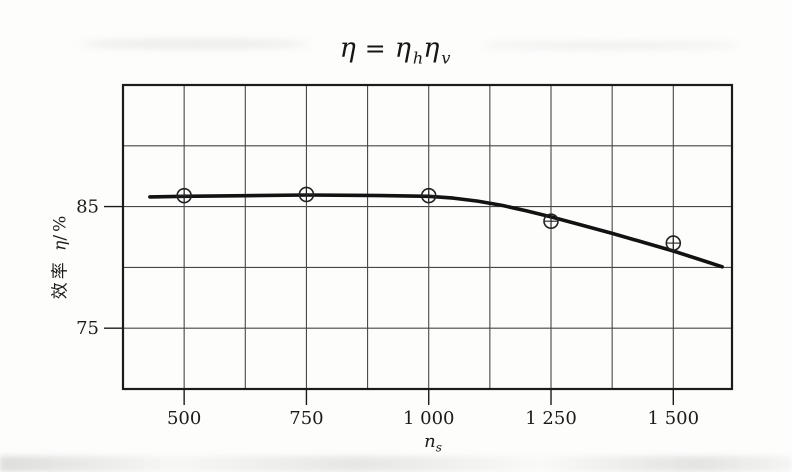 Image resolution: width=792 pixels, height=472 pixels. I want to click on eta-symbol: η, so click(348, 48).